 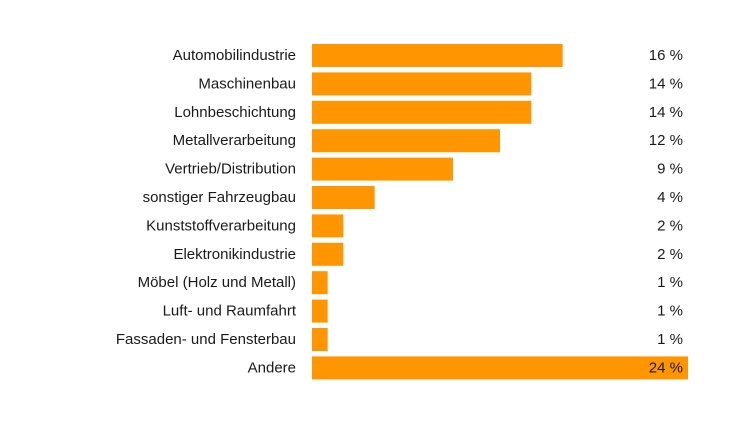 What do you see at coordinates (666, 367) in the screenshot?
I see `value-label: 24 %` at bounding box center [666, 367].